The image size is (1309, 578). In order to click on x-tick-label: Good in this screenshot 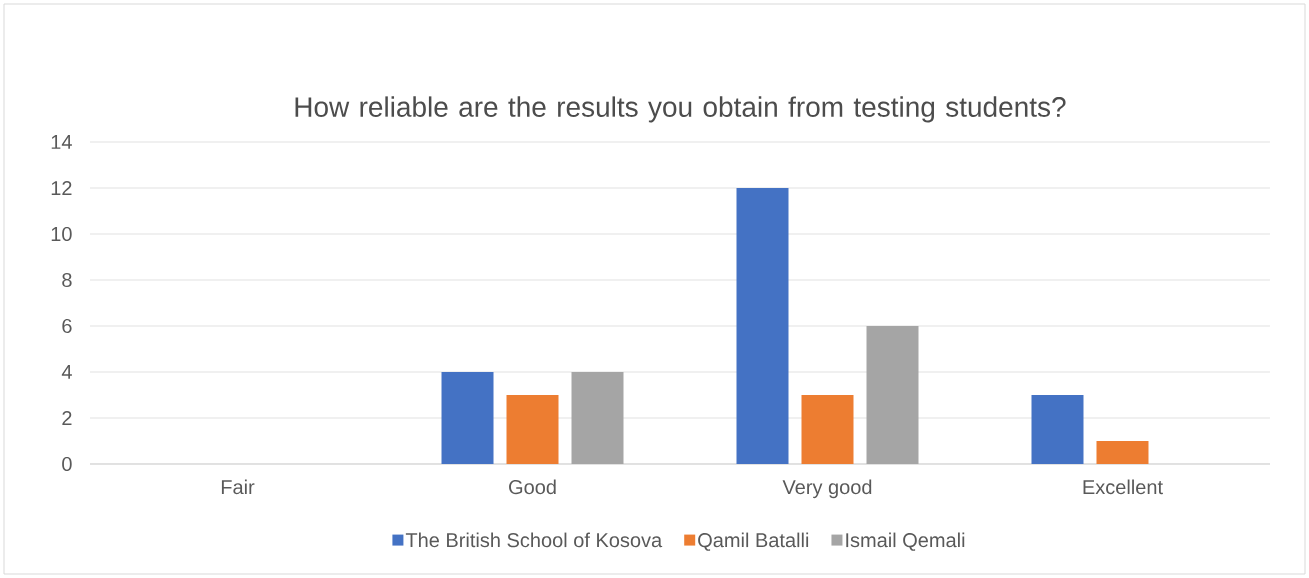, I will do `click(532, 487)`.